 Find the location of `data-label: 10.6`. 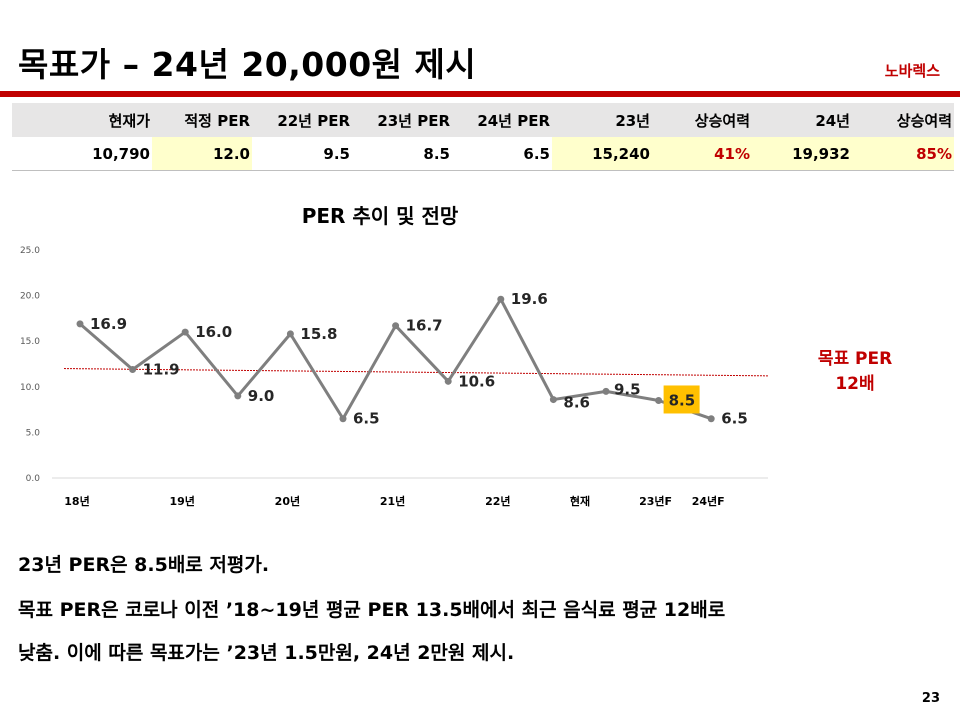

data-label: 10.6 is located at coordinates (476, 381).